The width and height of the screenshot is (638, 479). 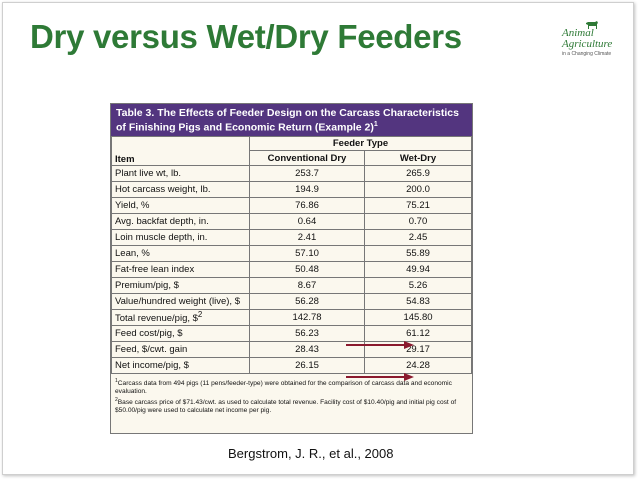 I want to click on cell-conventional-dry: 56.28, so click(x=307, y=301).